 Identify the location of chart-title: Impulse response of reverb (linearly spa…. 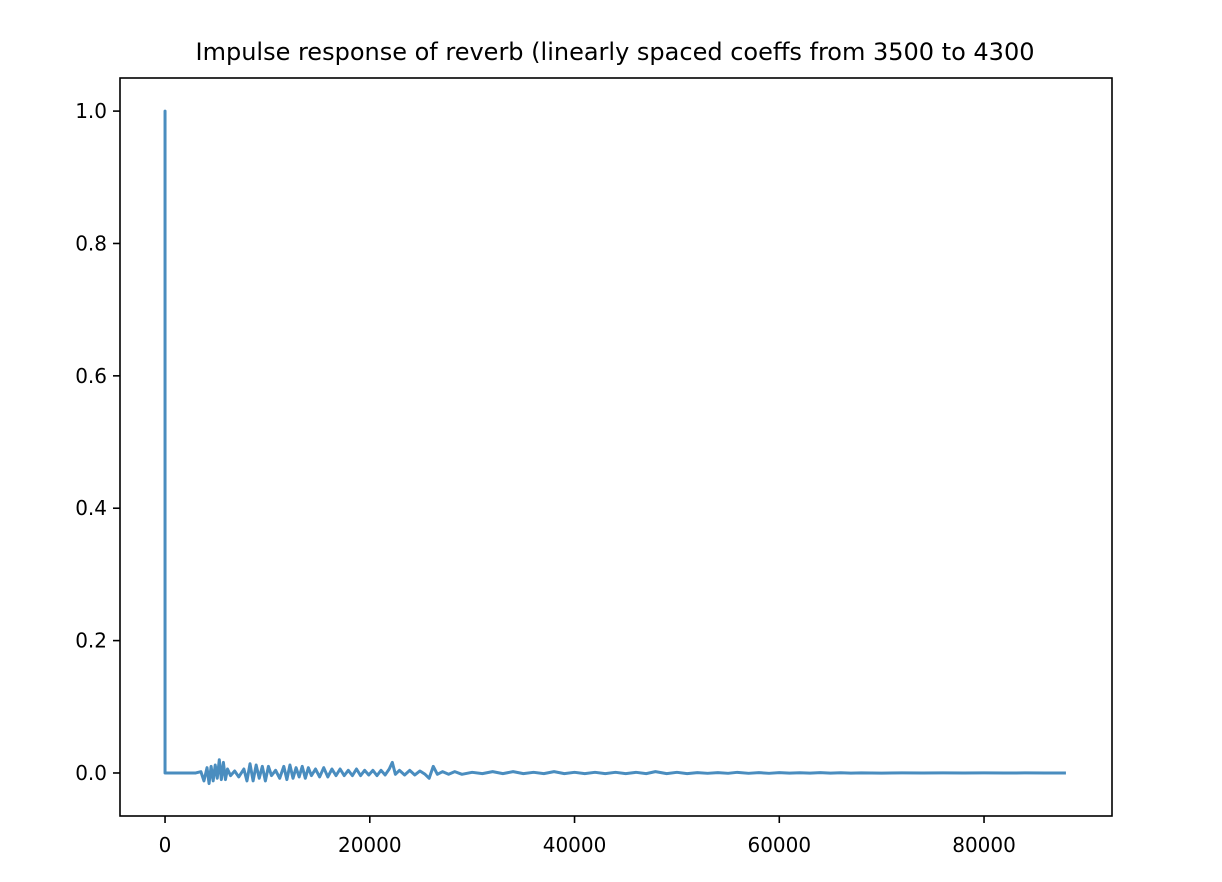
(615, 52).